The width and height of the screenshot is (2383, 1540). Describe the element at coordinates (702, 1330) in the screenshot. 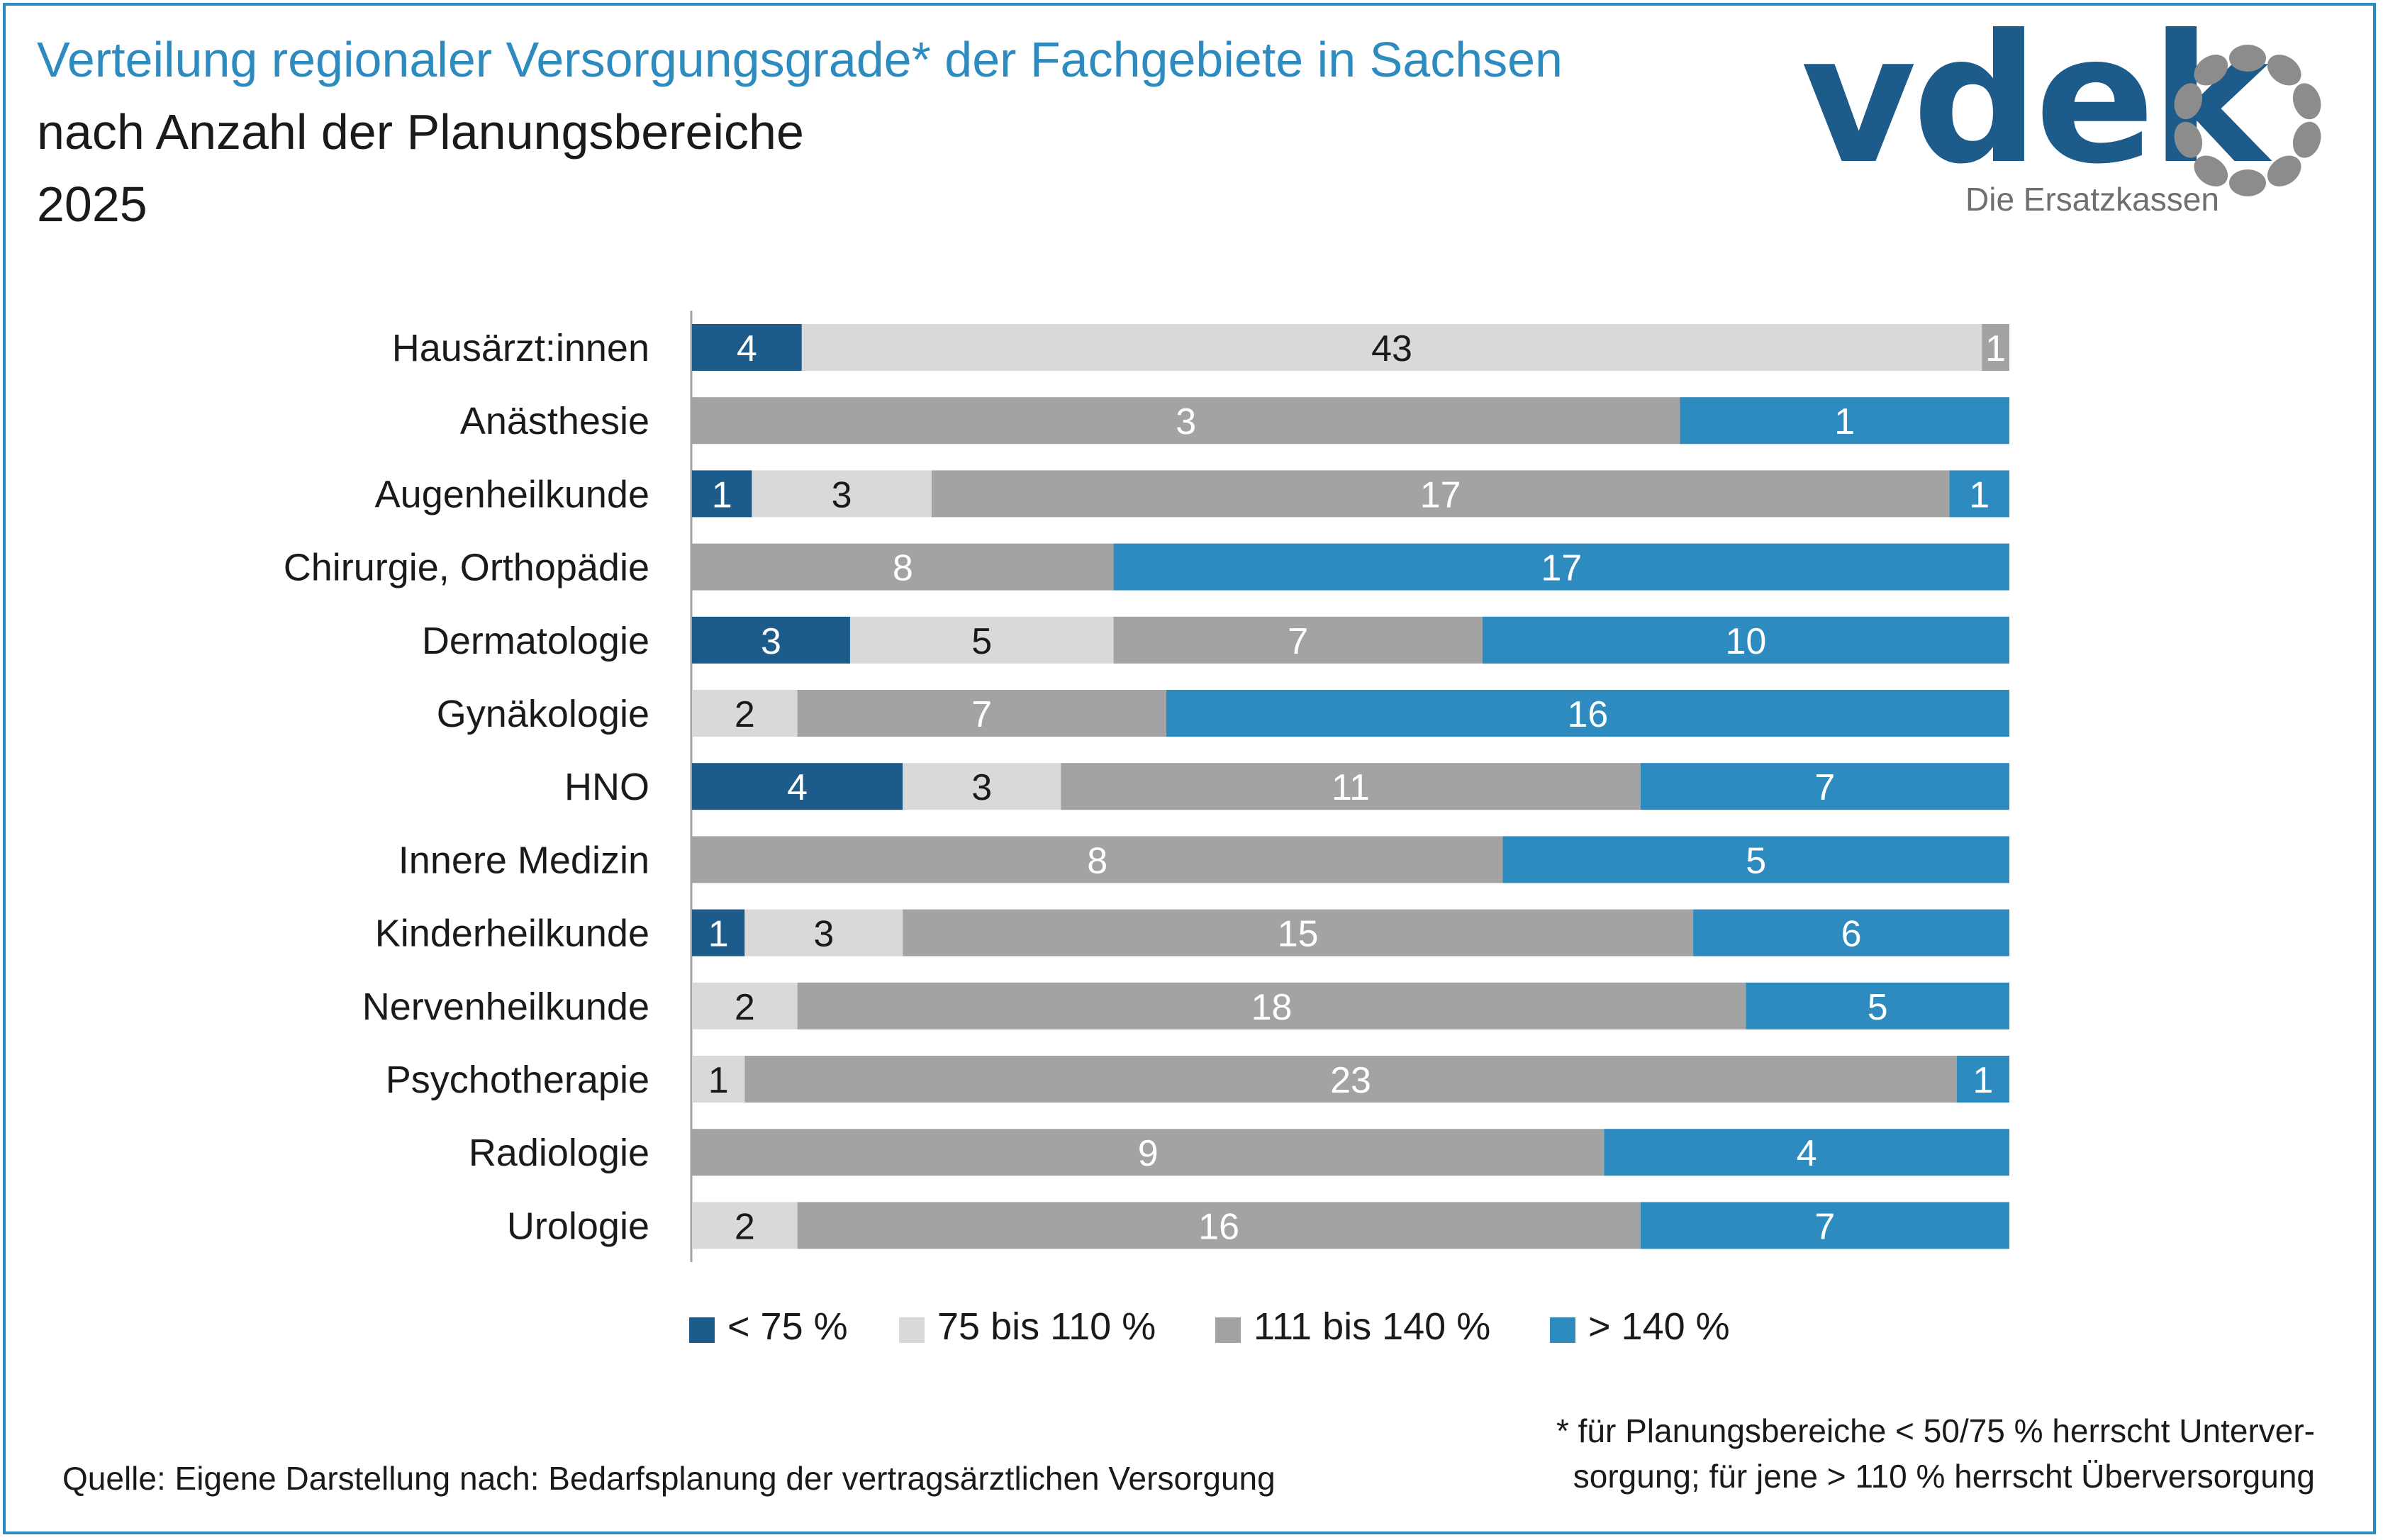

I see `legend-swatch-lt75` at that location.